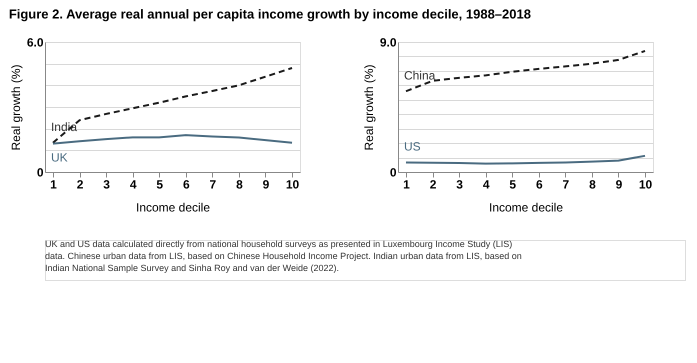  Describe the element at coordinates (35, 43) in the screenshot. I see `y-tick-label: 6.0` at that location.